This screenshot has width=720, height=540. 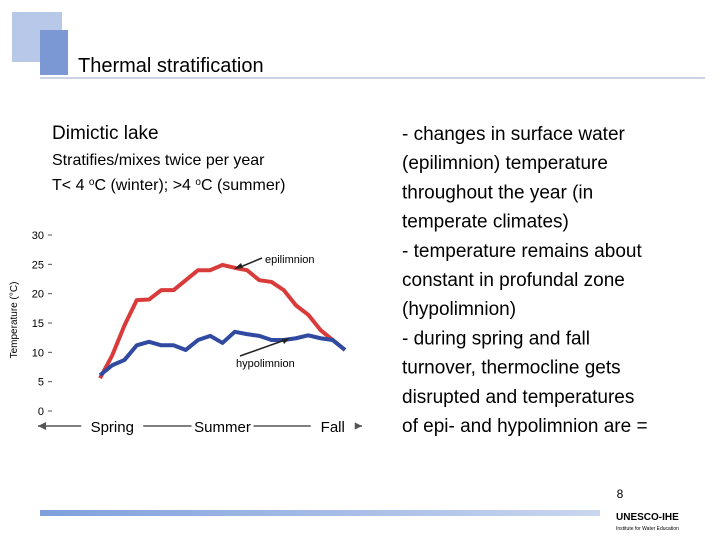 I want to click on x-tick-label: Spring, so click(x=112, y=427).